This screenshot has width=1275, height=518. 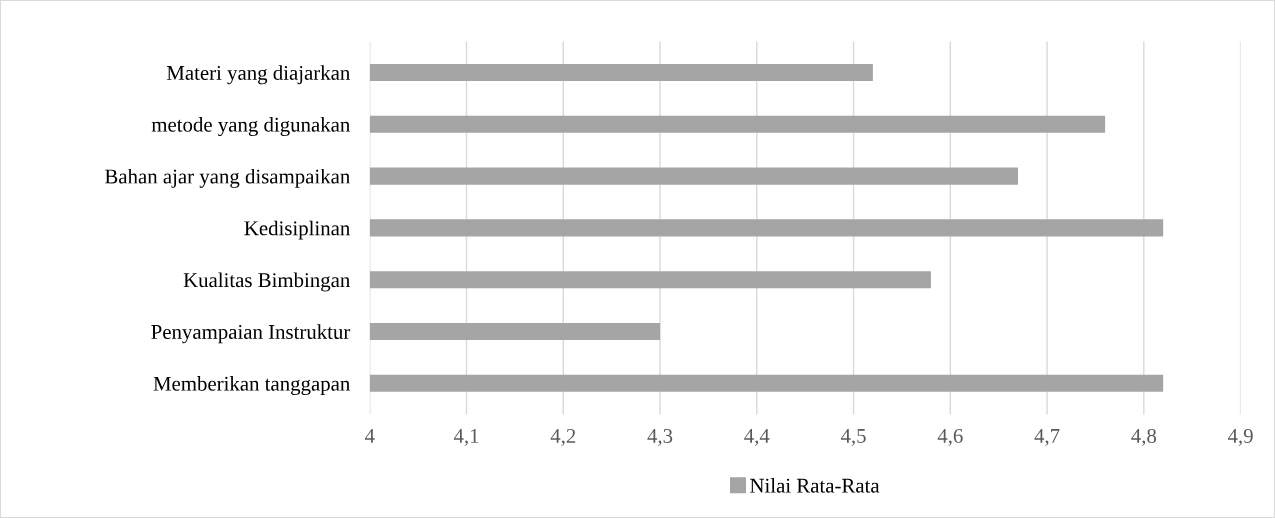 What do you see at coordinates (563, 437) in the screenshot?
I see `x-tick-label: 4,2` at bounding box center [563, 437].